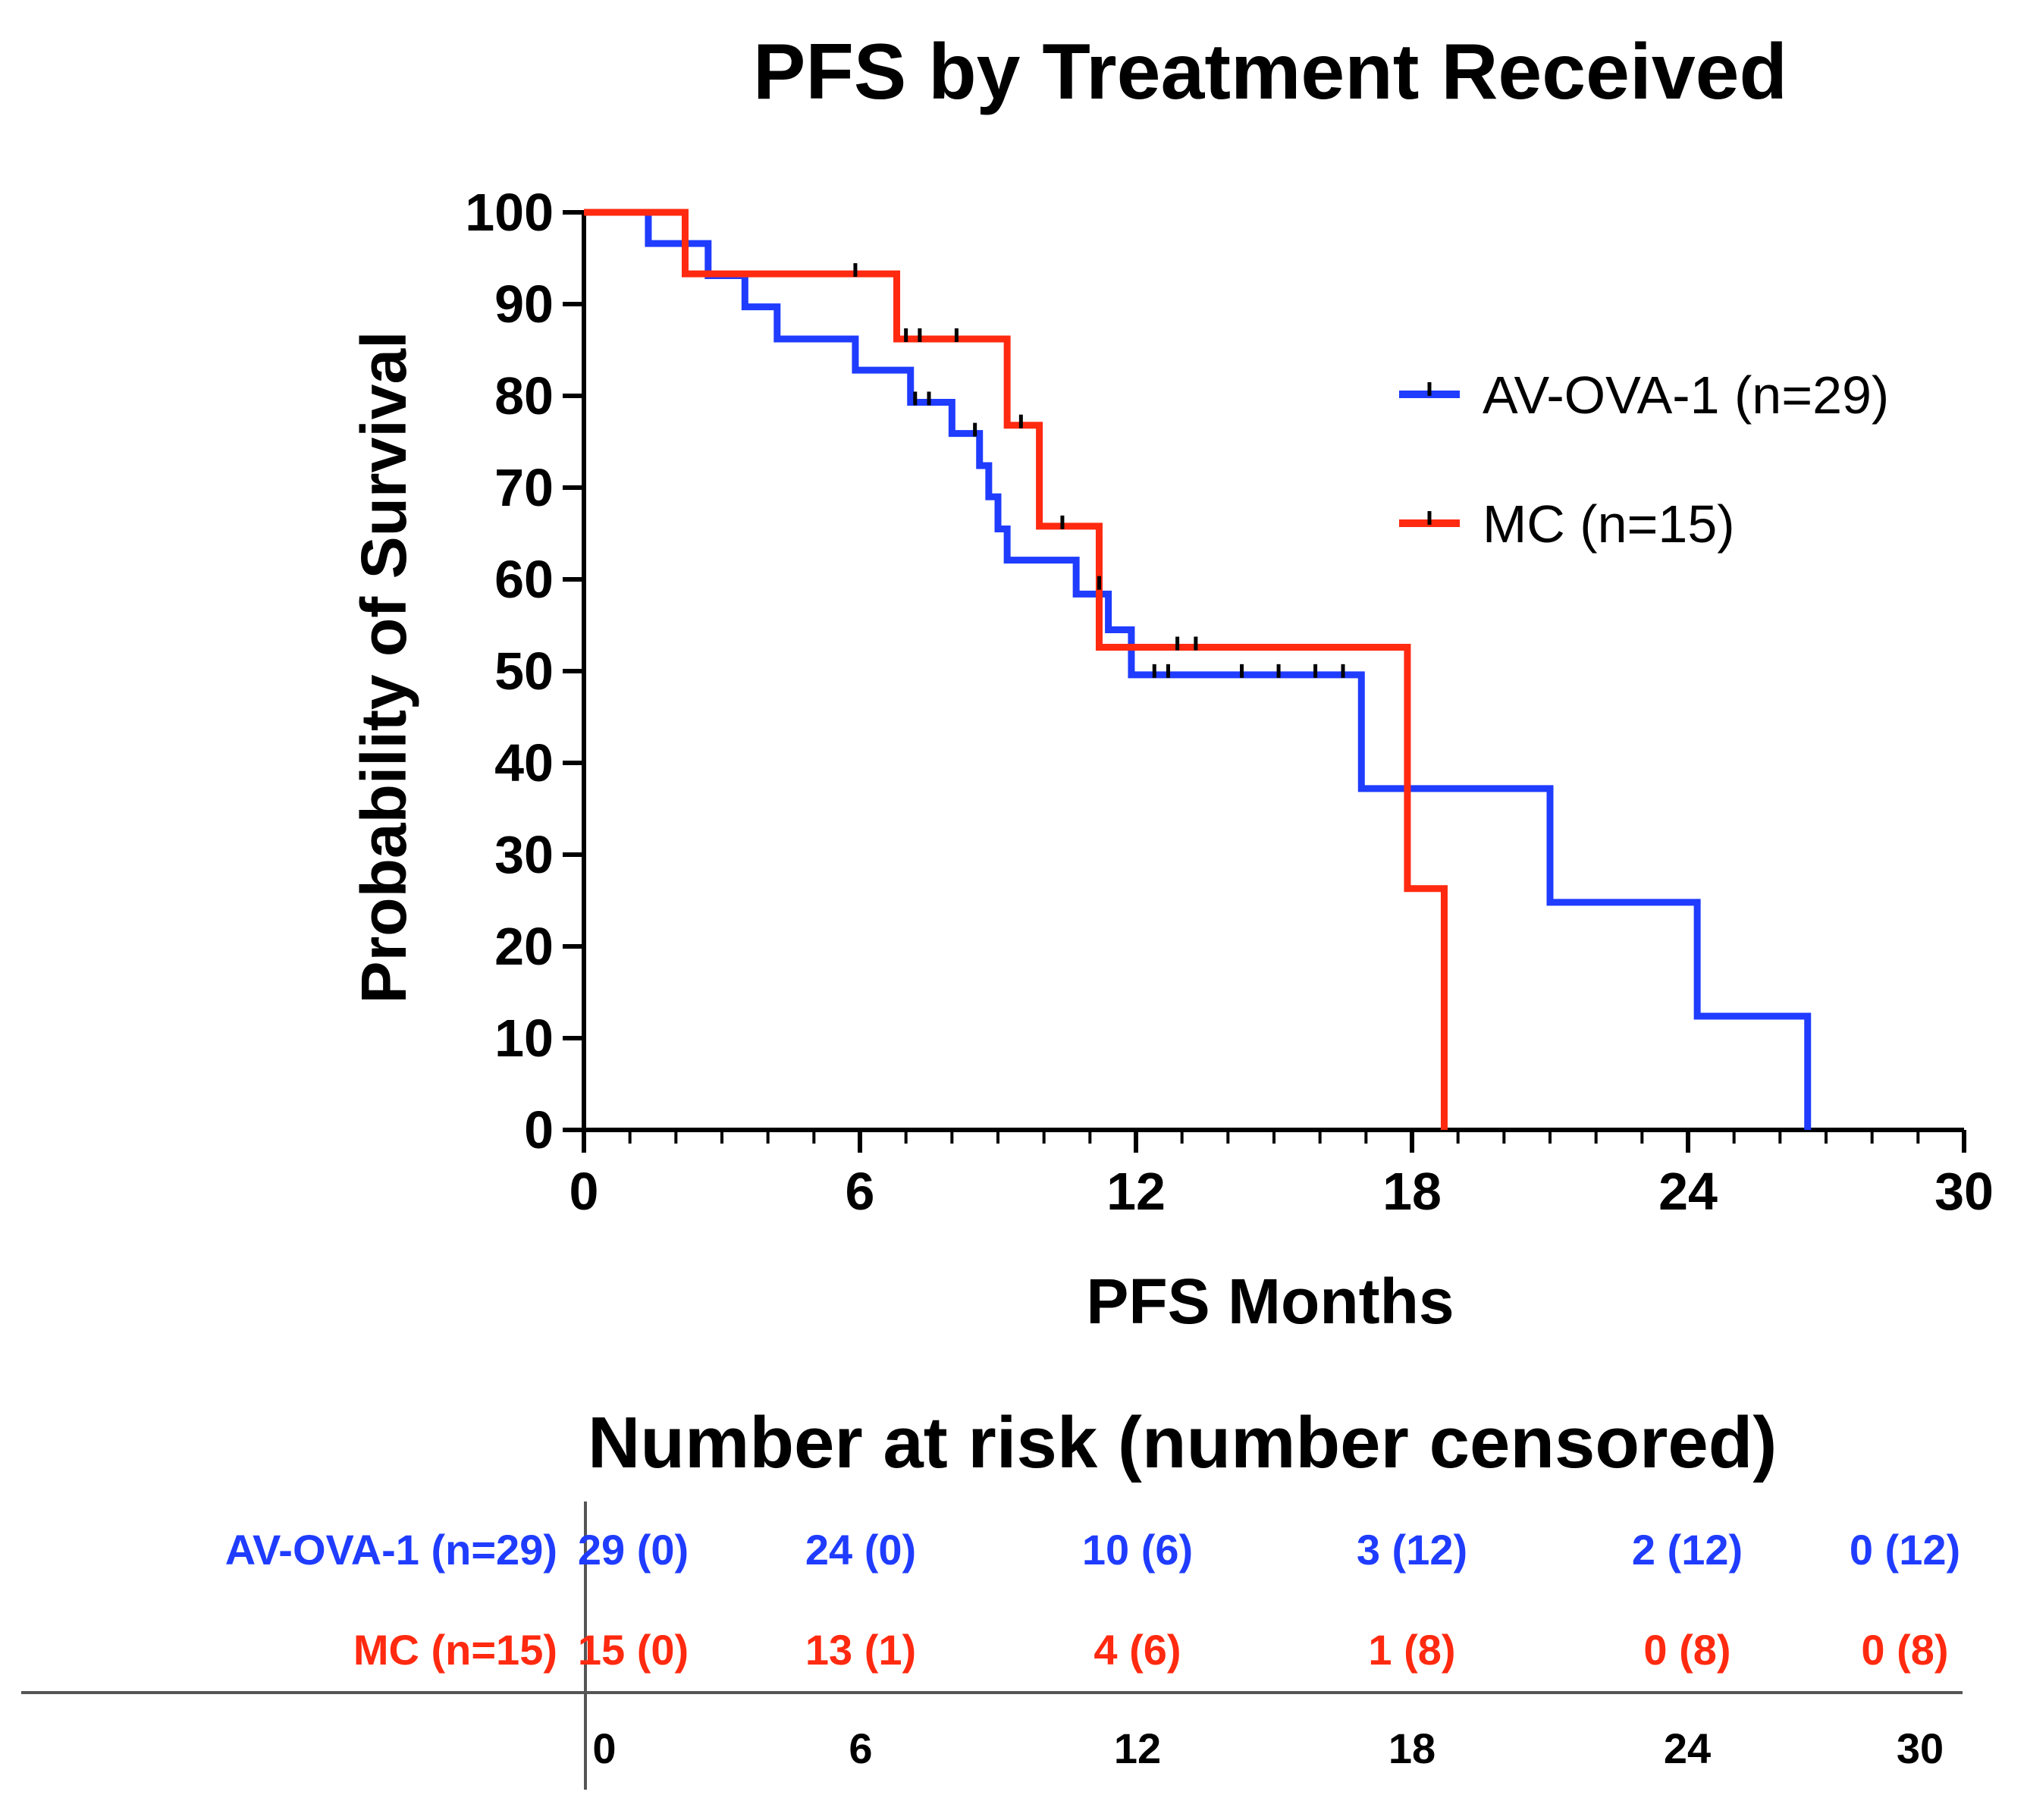  What do you see at coordinates (524, 1038) in the screenshot?
I see `y-tick-label: 10` at bounding box center [524, 1038].